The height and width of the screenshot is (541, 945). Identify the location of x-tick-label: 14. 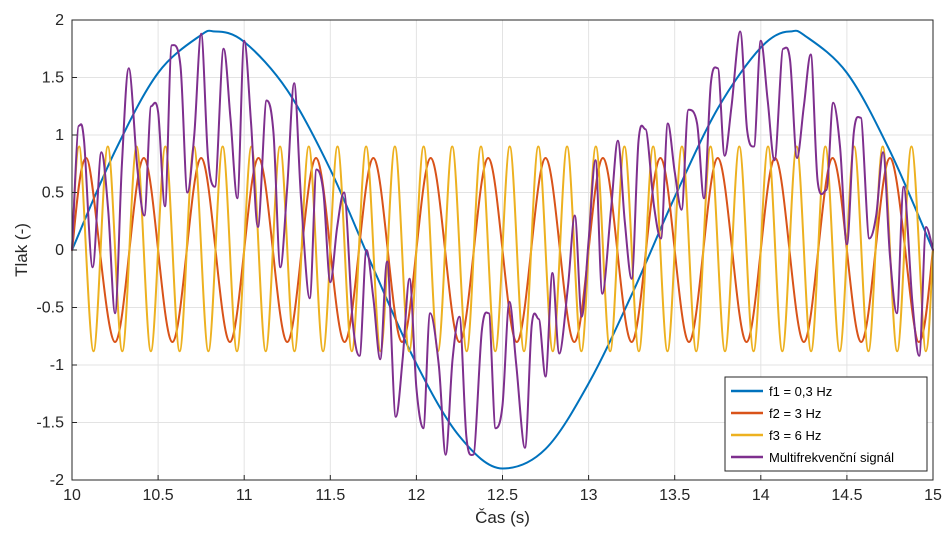
(761, 495).